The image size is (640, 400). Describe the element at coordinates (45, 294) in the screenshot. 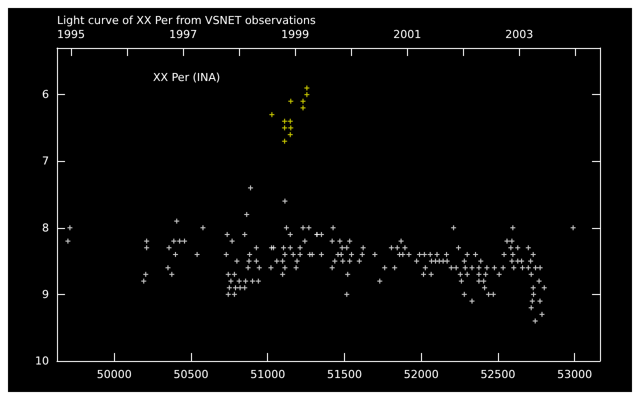

I see `y-tick-label: 9` at that location.